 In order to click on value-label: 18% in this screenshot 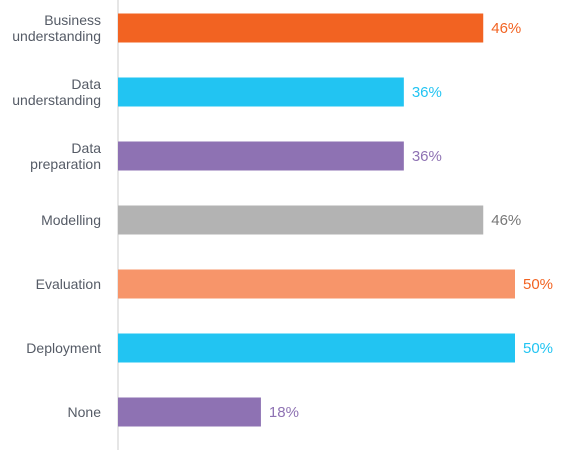, I will do `click(284, 412)`.